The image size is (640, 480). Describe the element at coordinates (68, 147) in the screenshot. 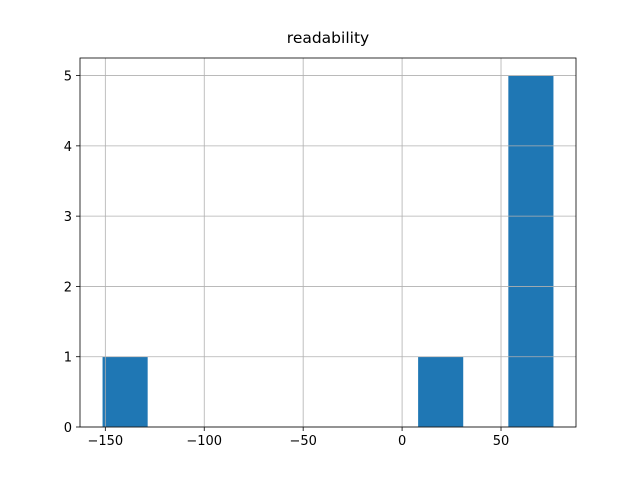

I see `y-tick-label: 4` at that location.